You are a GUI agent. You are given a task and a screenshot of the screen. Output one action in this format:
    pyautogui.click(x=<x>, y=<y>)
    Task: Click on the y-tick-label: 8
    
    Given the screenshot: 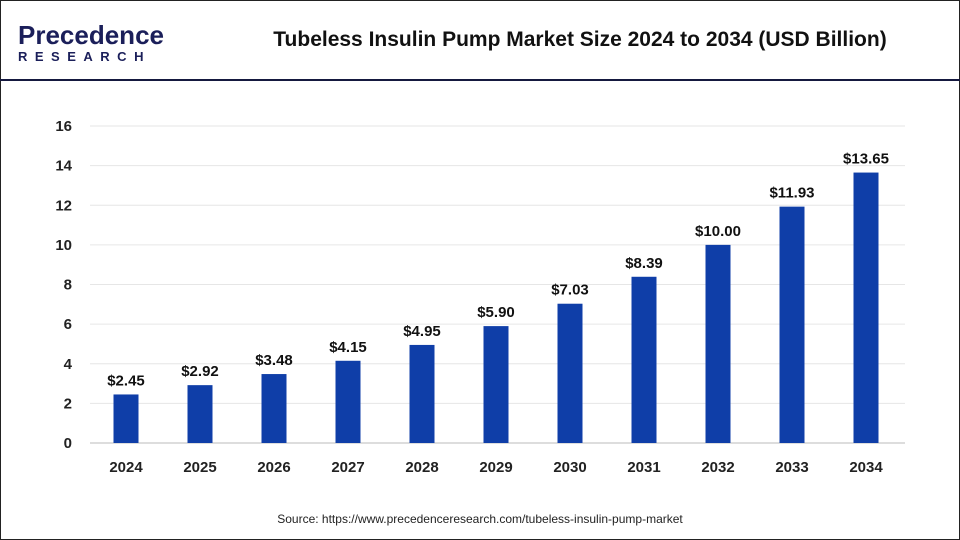 What is the action you would take?
    pyautogui.click(x=68, y=285)
    